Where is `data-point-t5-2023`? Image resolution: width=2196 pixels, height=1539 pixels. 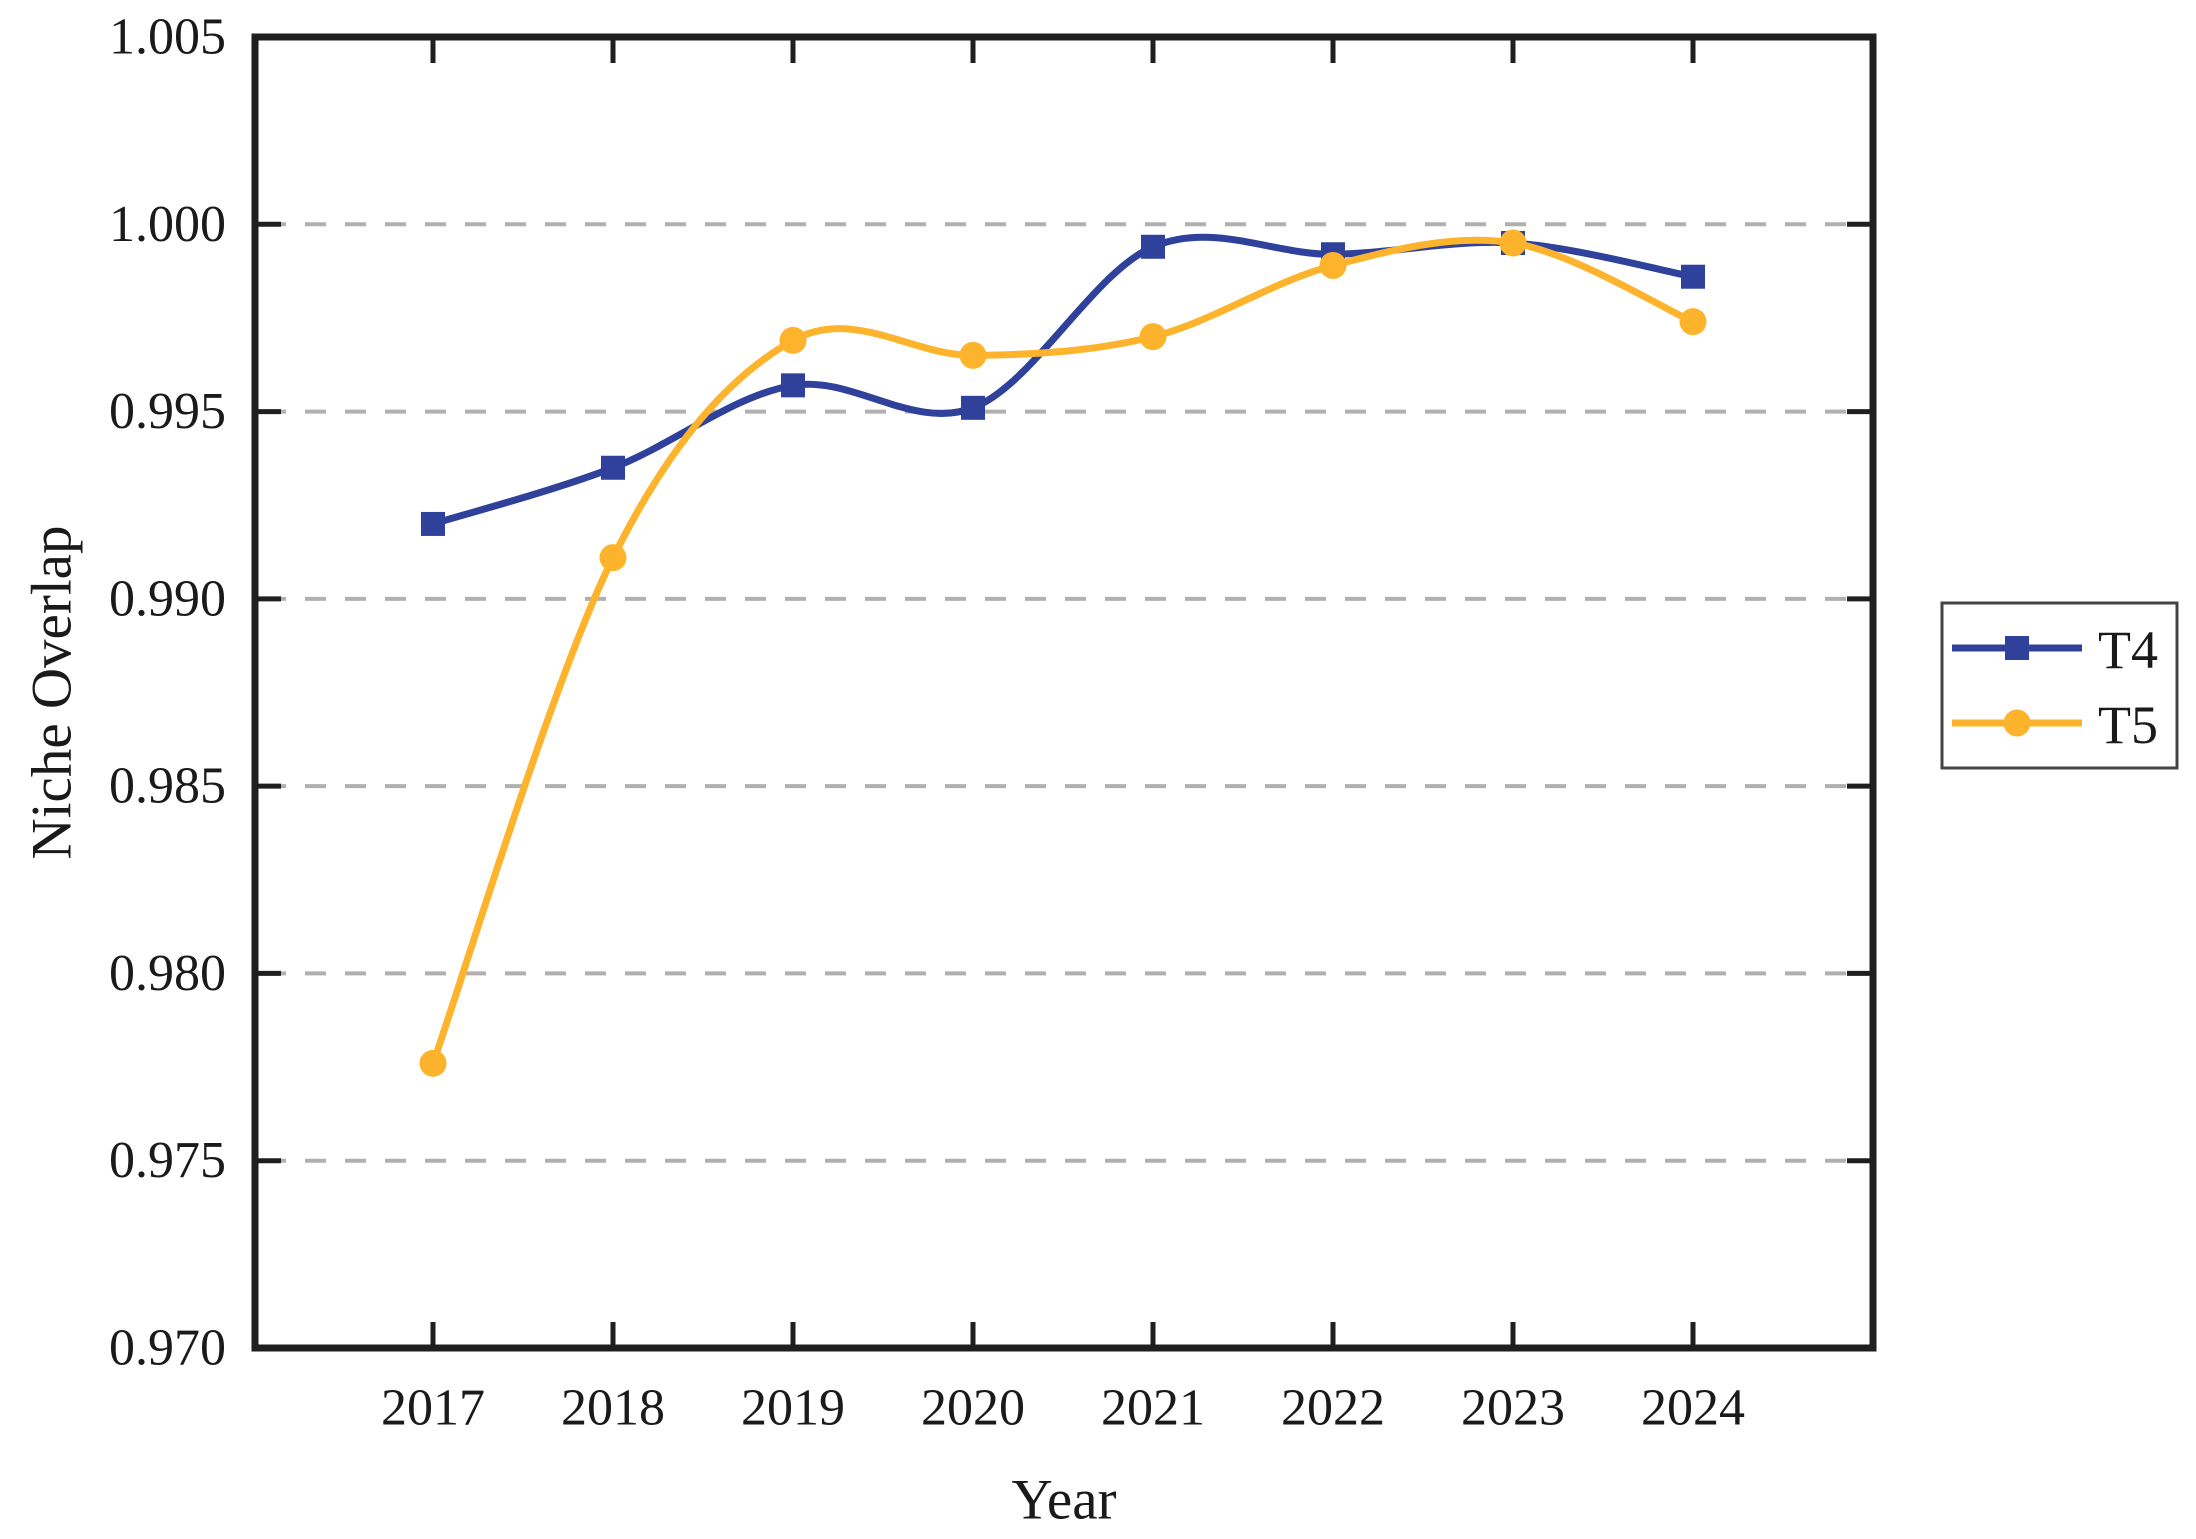
data-point-t5-2023 is located at coordinates (1513, 243).